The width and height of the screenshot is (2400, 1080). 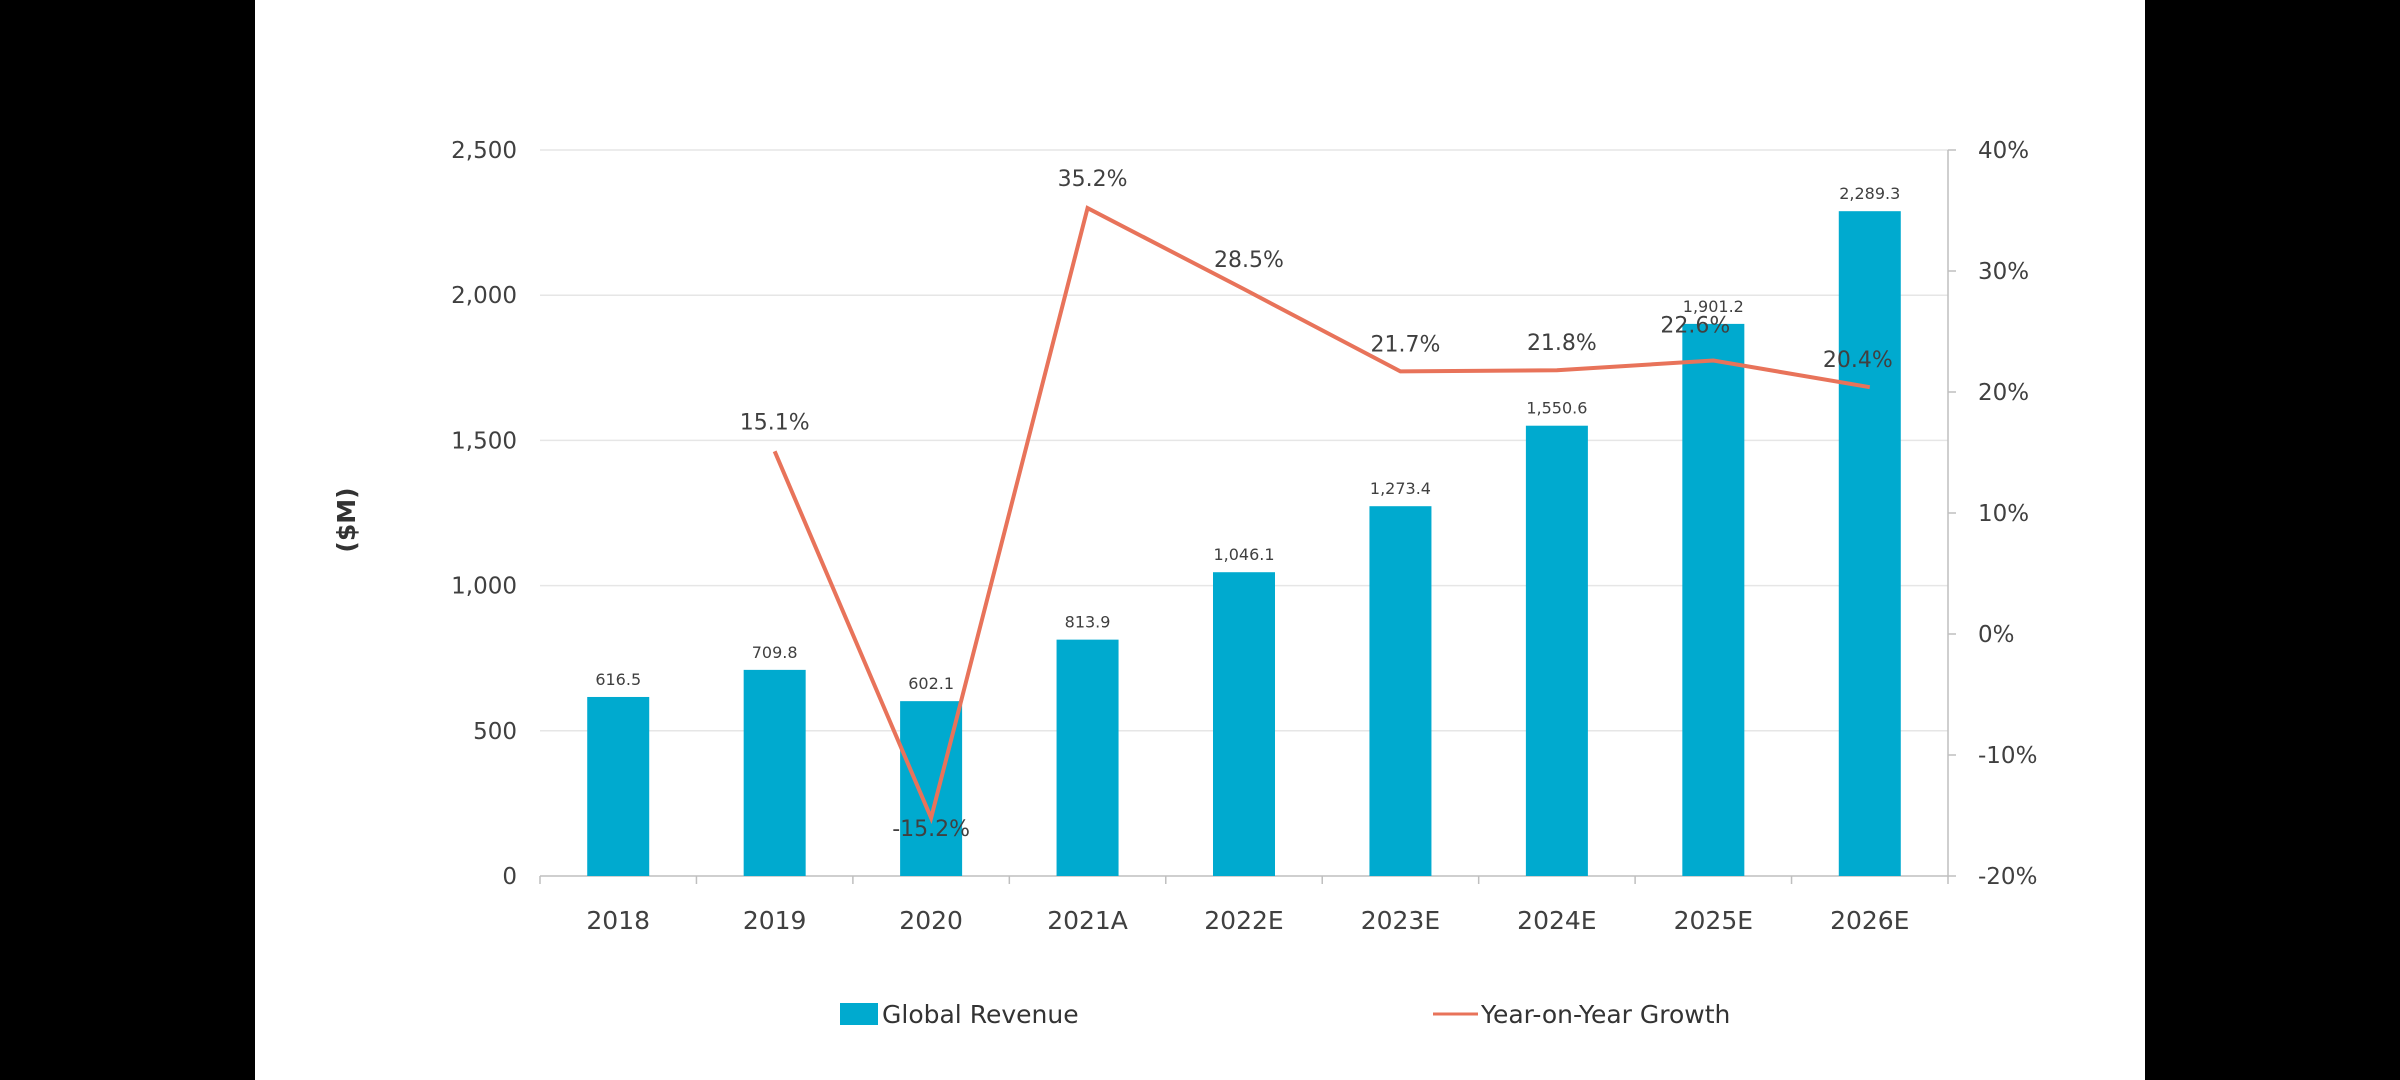 What do you see at coordinates (1605, 1014) in the screenshot?
I see `legend-label-growth: Year-on-Year Growth` at bounding box center [1605, 1014].